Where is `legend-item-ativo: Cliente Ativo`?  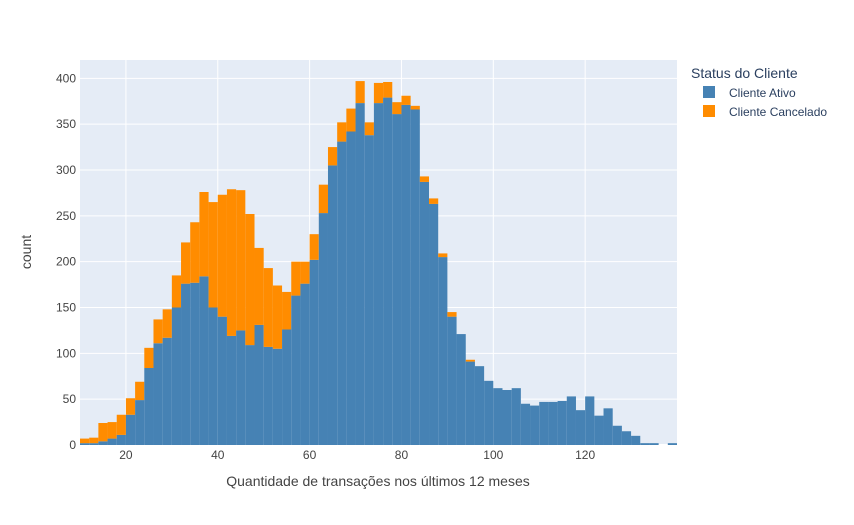 legend-item-ativo: Cliente Ativo is located at coordinates (749, 93).